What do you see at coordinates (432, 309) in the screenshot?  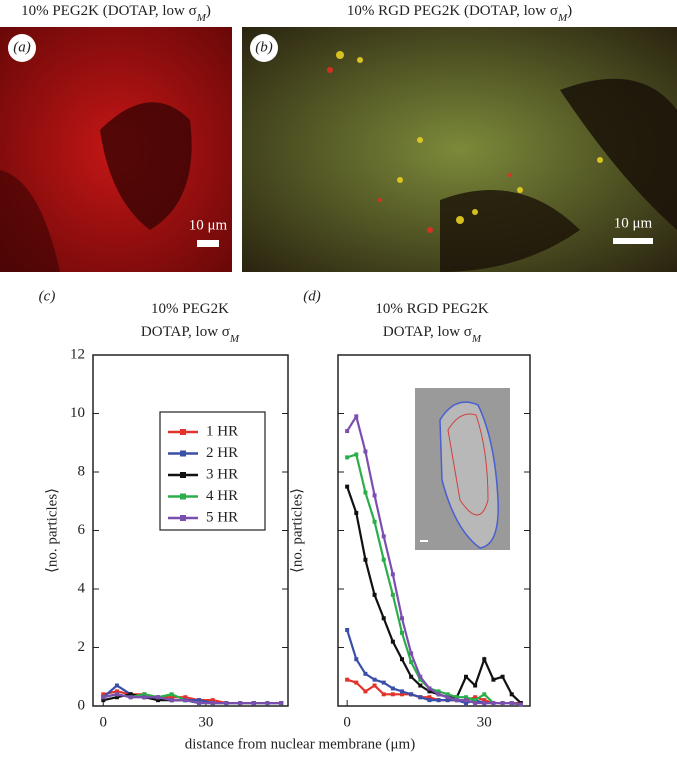 I see `title: 10% RGD PEG2K` at bounding box center [432, 309].